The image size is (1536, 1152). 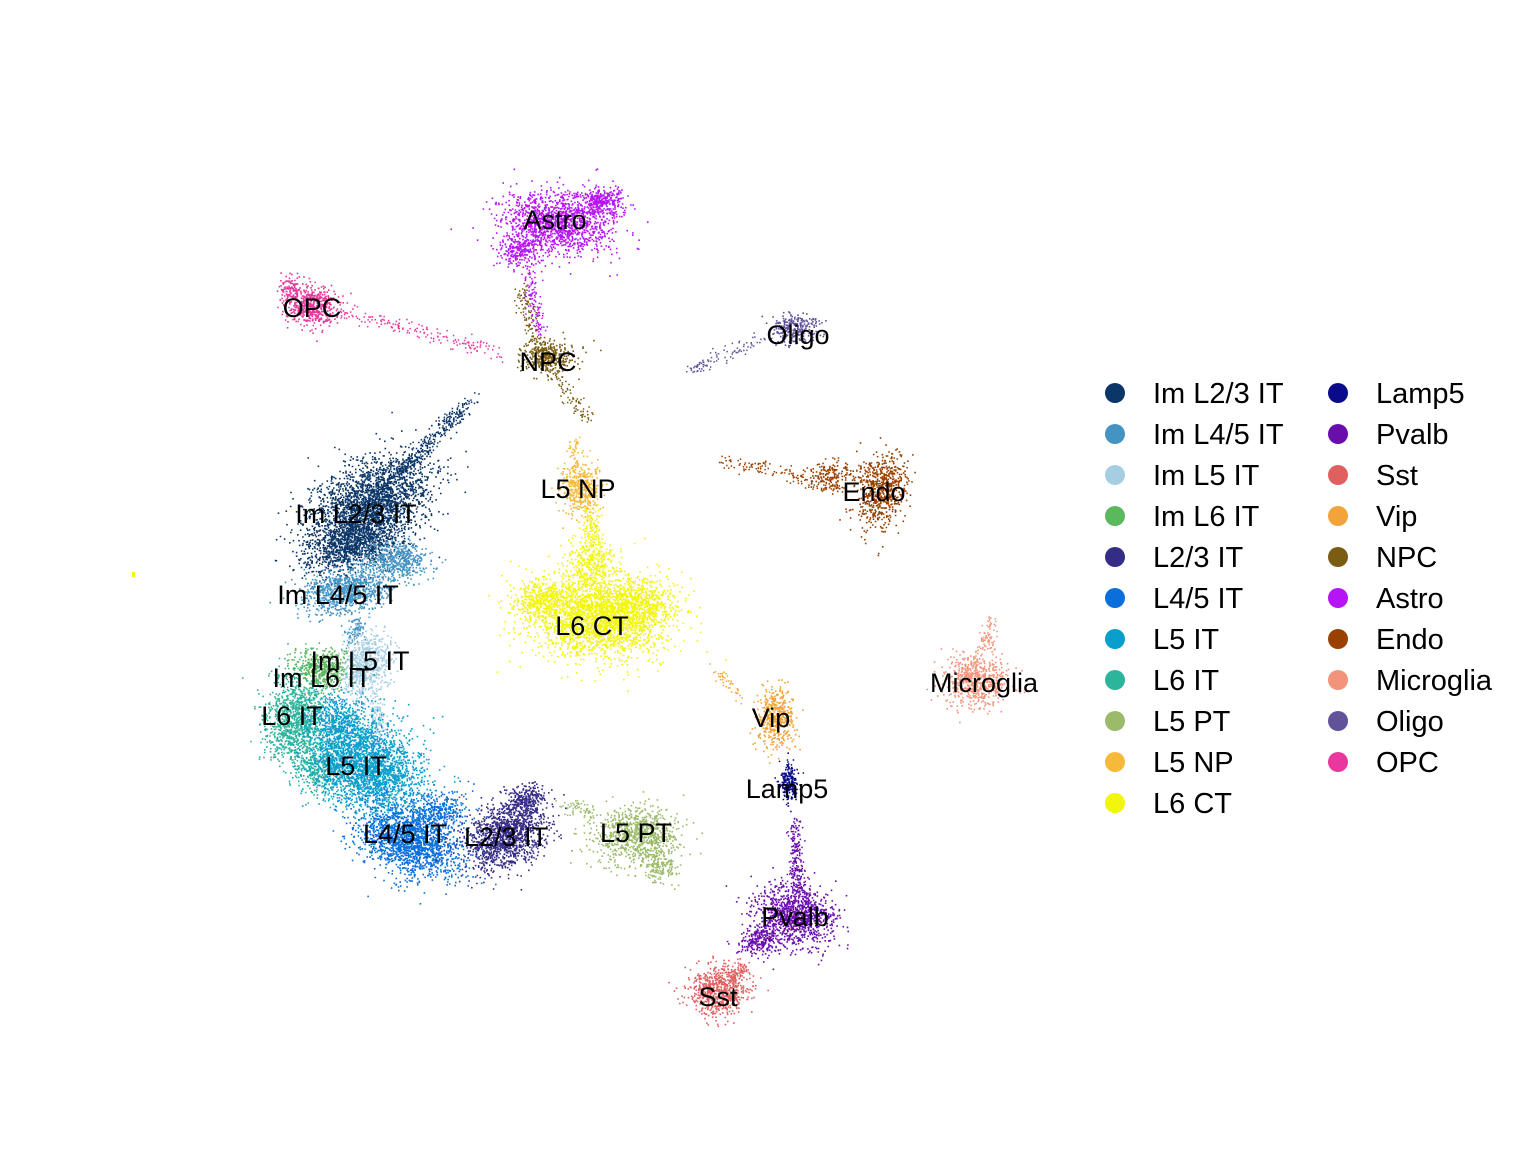 I want to click on cluster-points-sst, so click(x=718, y=991).